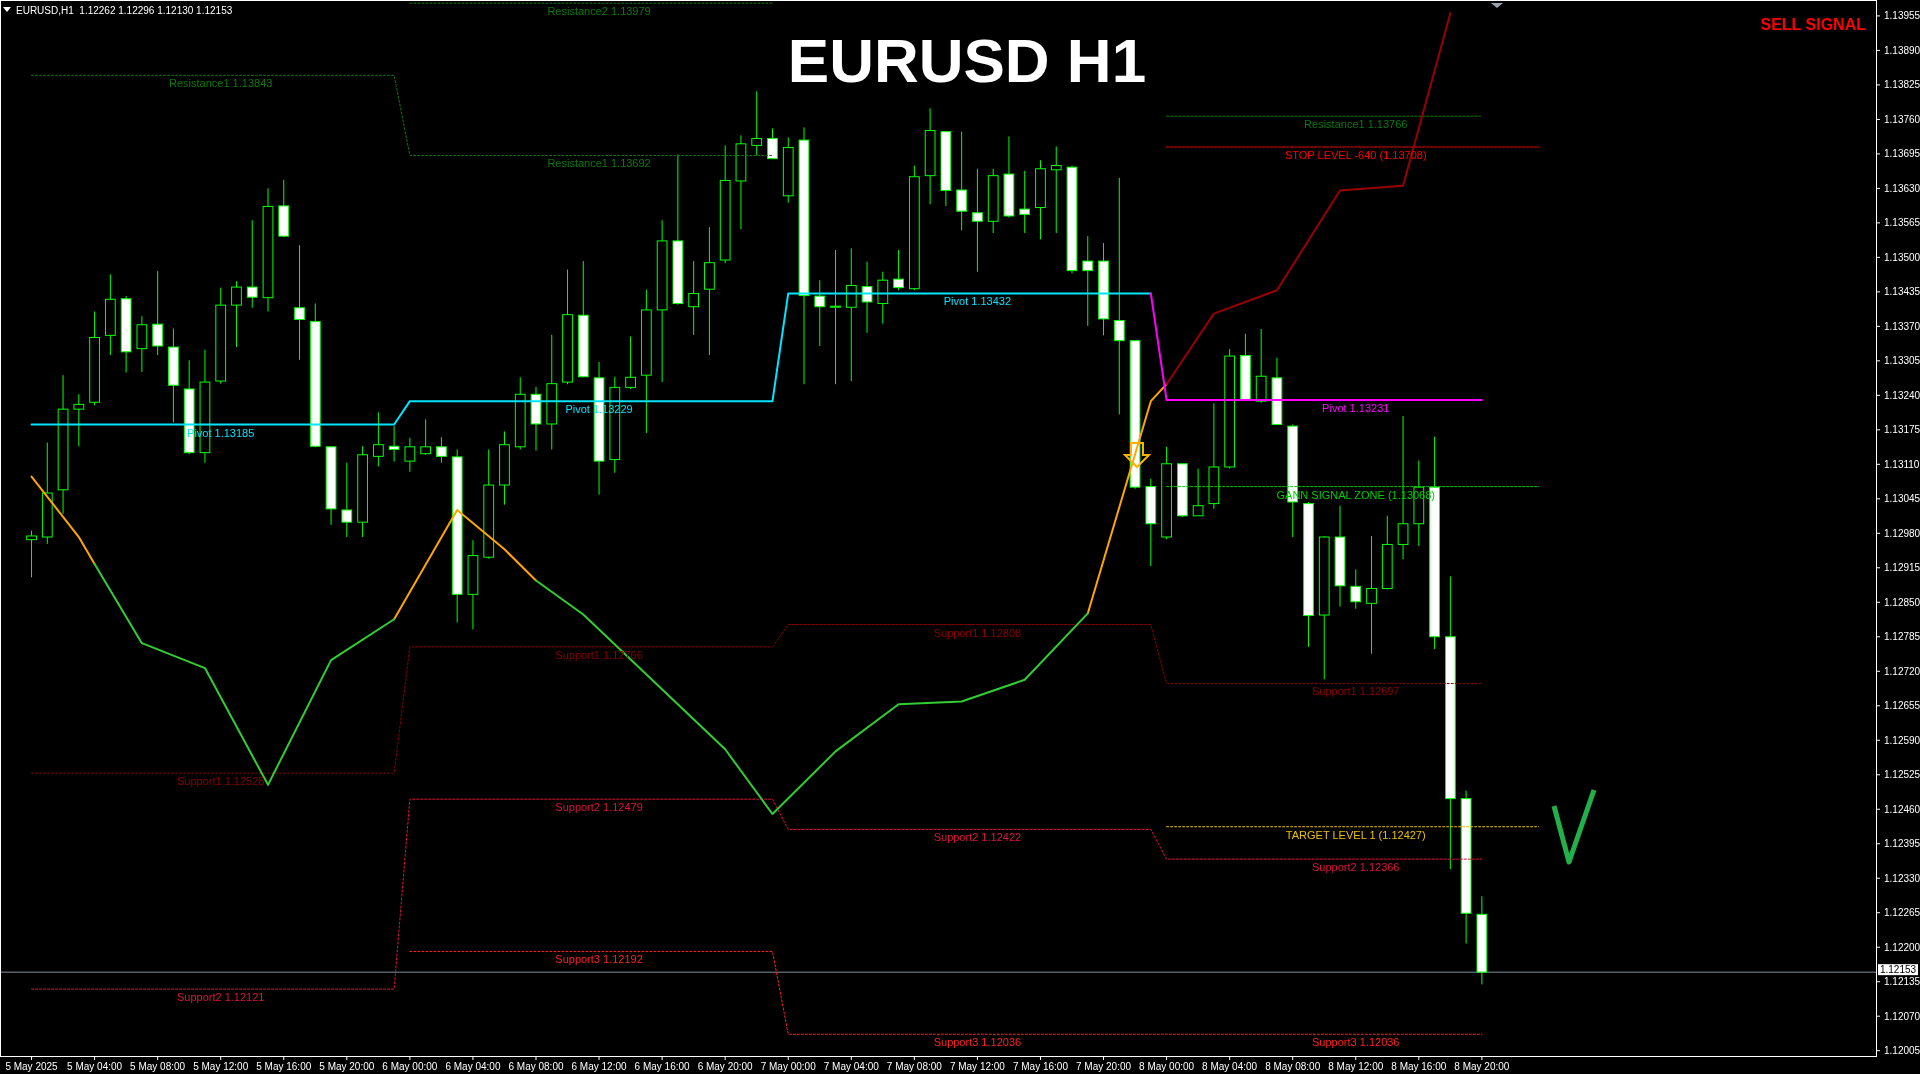 Image resolution: width=1920 pixels, height=1074 pixels. Describe the element at coordinates (1902, 499) in the screenshot. I see `y-tick-label: 1.13045` at that location.